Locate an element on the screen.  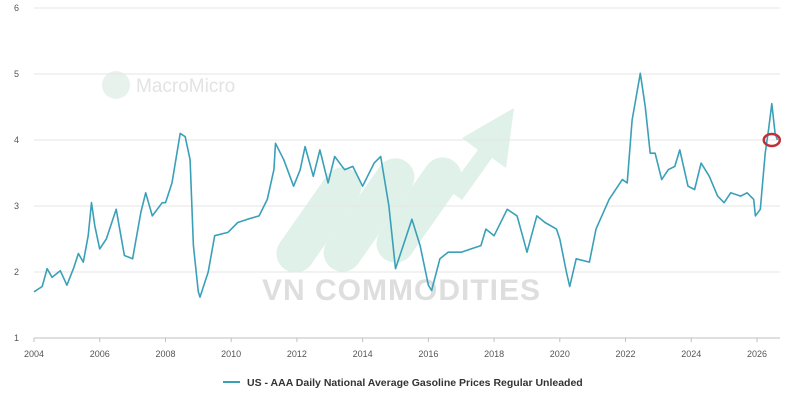
vn-commodities-watermark-text: VN COMMODITIES is located at coordinates (401, 290).